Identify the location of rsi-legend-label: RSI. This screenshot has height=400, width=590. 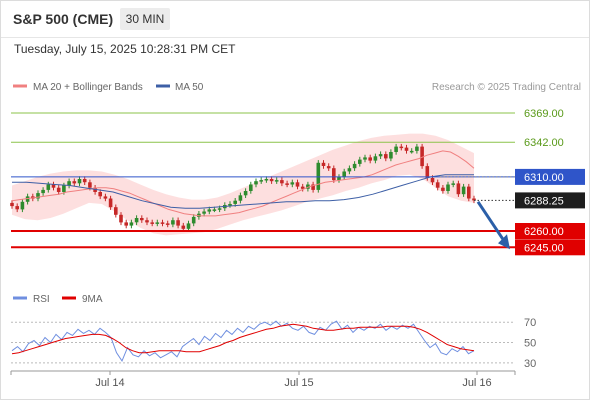
(41, 299).